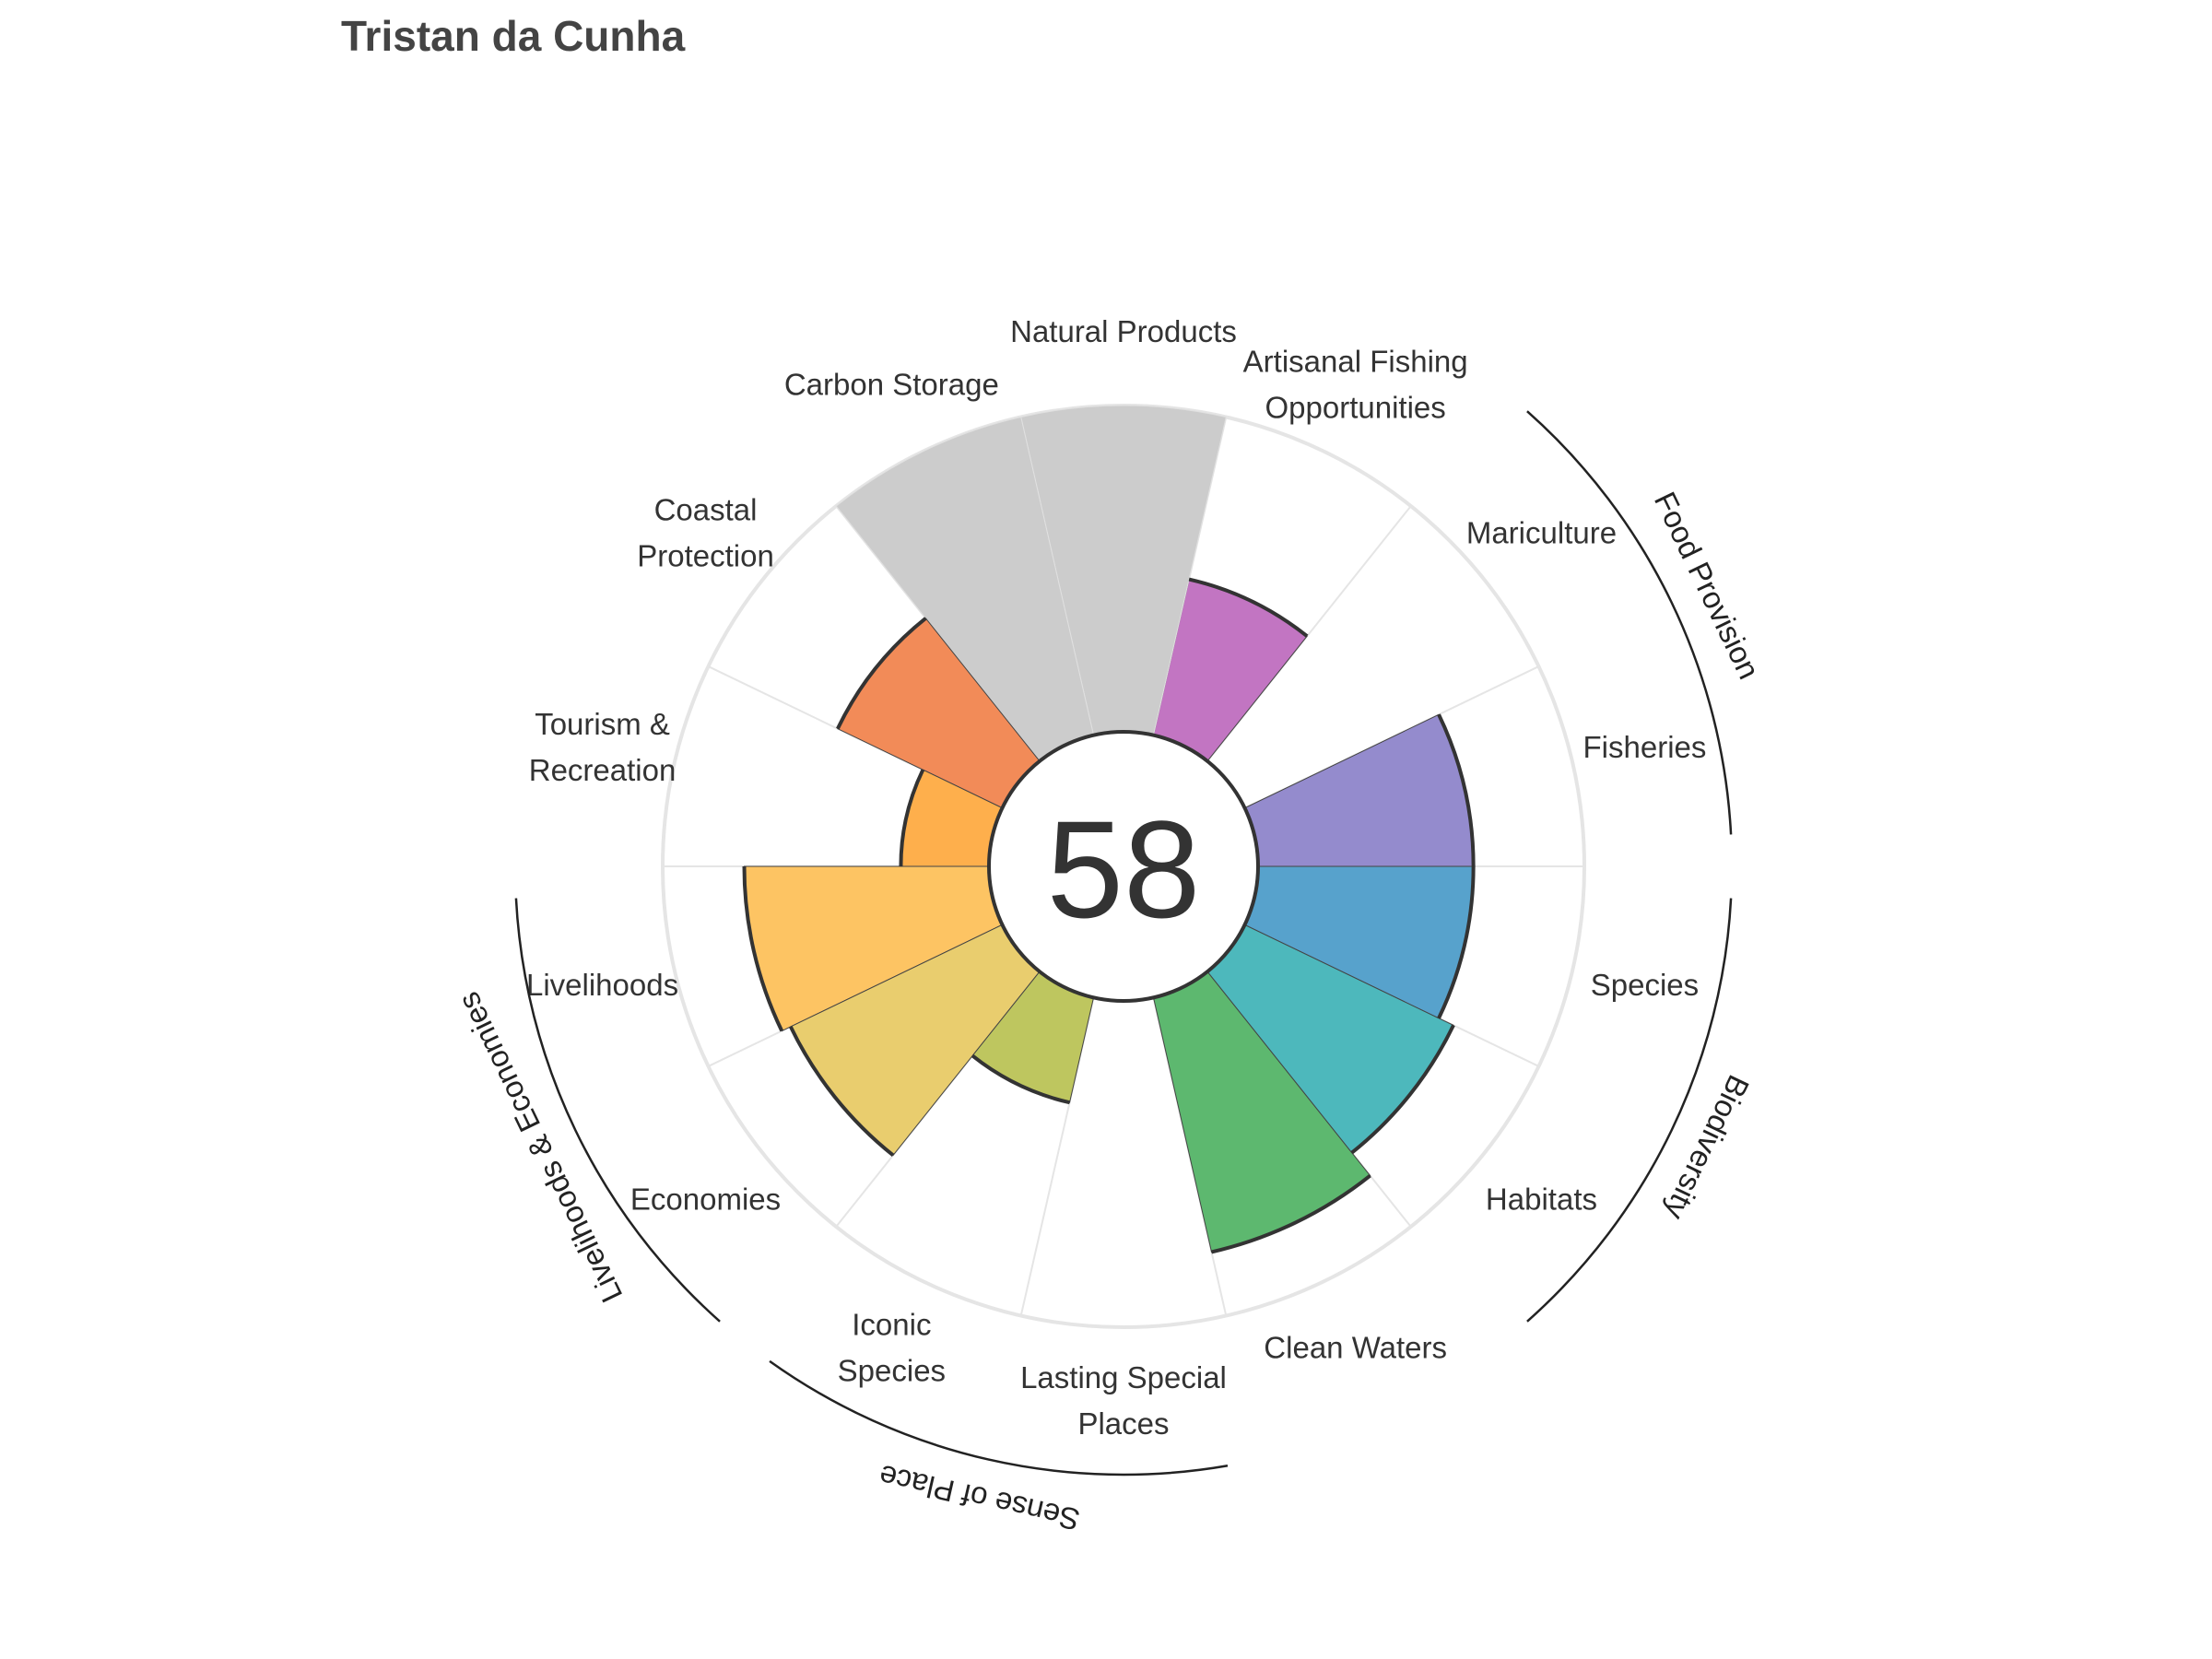 Image resolution: width=2212 pixels, height=1659 pixels. What do you see at coordinates (891, 384) in the screenshot?
I see `petal-label-carbon-storage: Carbon Storage` at bounding box center [891, 384].